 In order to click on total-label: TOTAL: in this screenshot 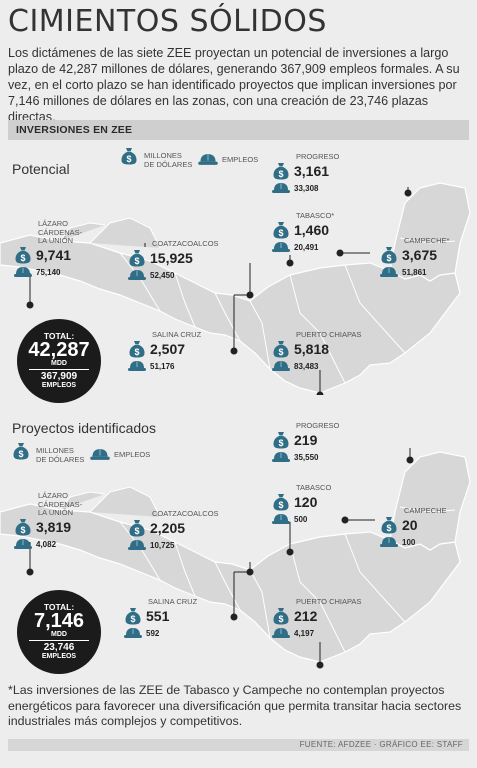, I will do `click(59, 607)`.